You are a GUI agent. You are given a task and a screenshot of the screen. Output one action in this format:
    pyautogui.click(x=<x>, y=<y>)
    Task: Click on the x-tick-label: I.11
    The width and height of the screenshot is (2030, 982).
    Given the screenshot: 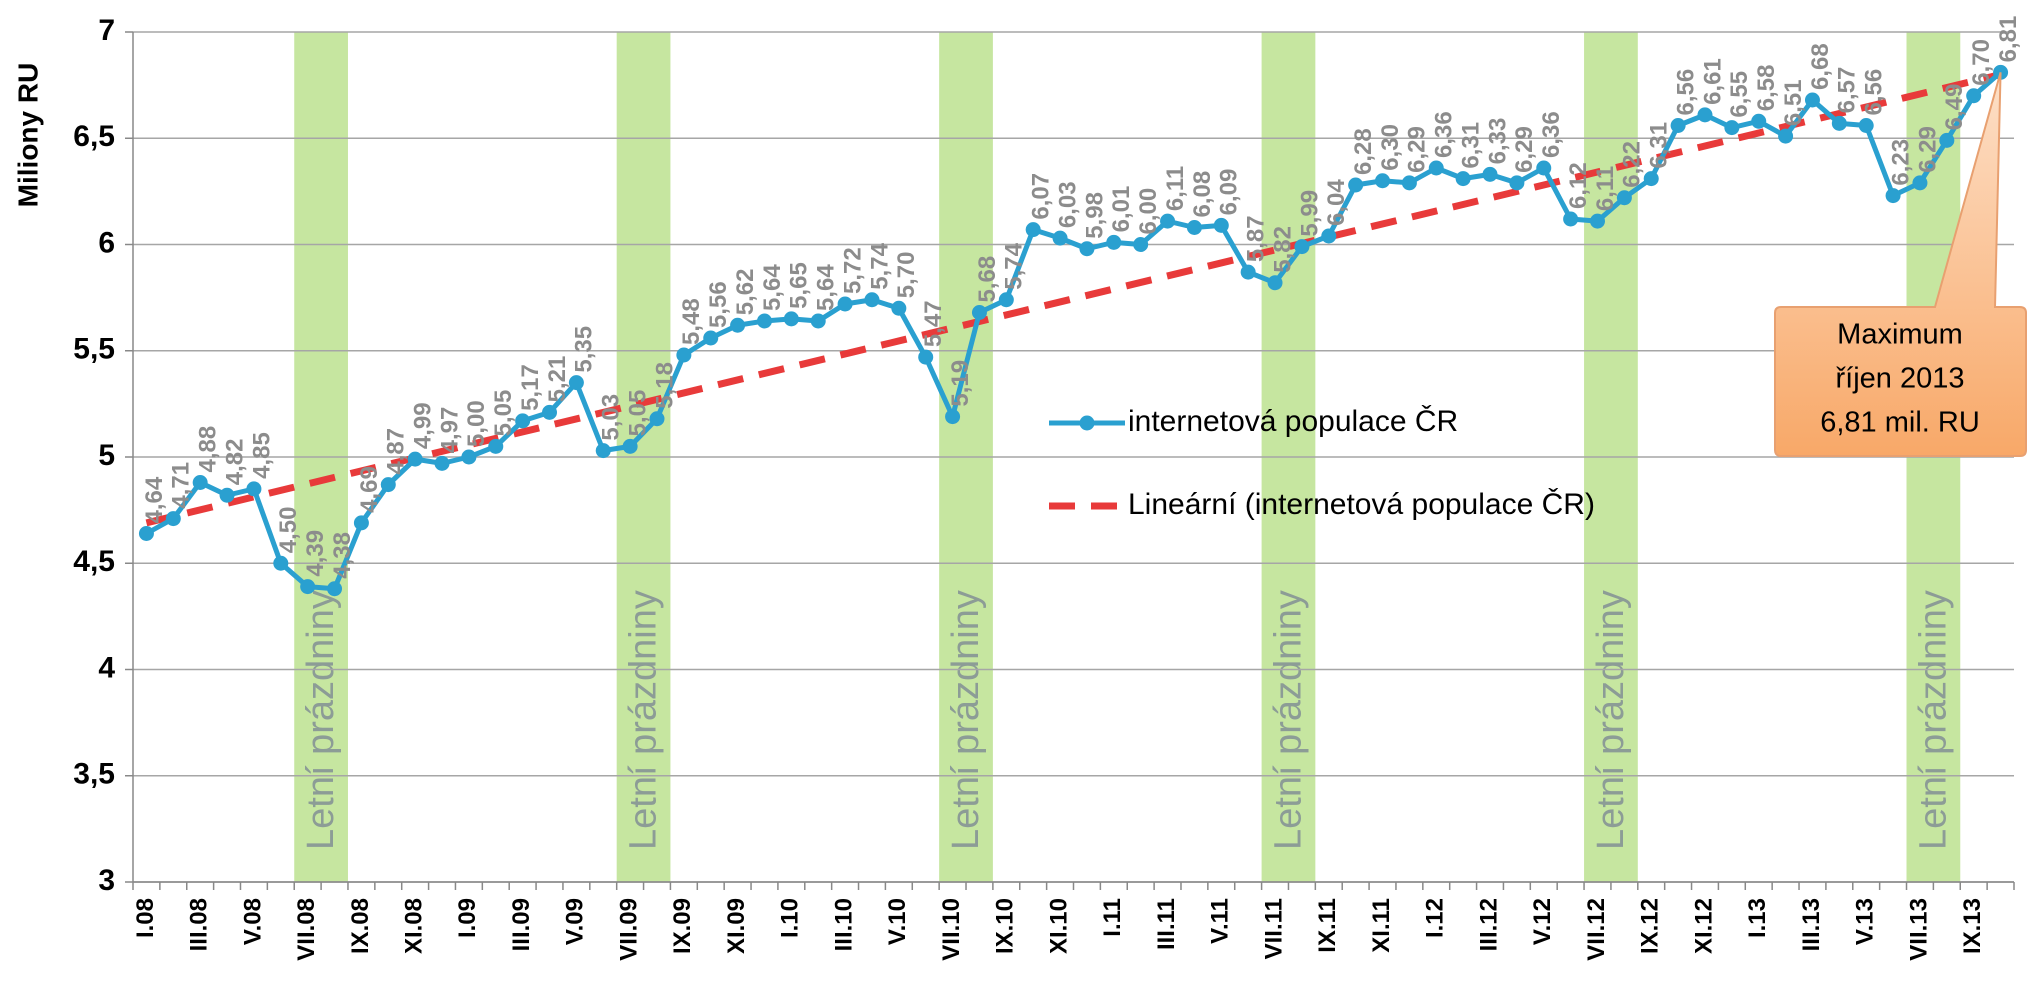 What is the action you would take?
    pyautogui.click(x=1112, y=917)
    